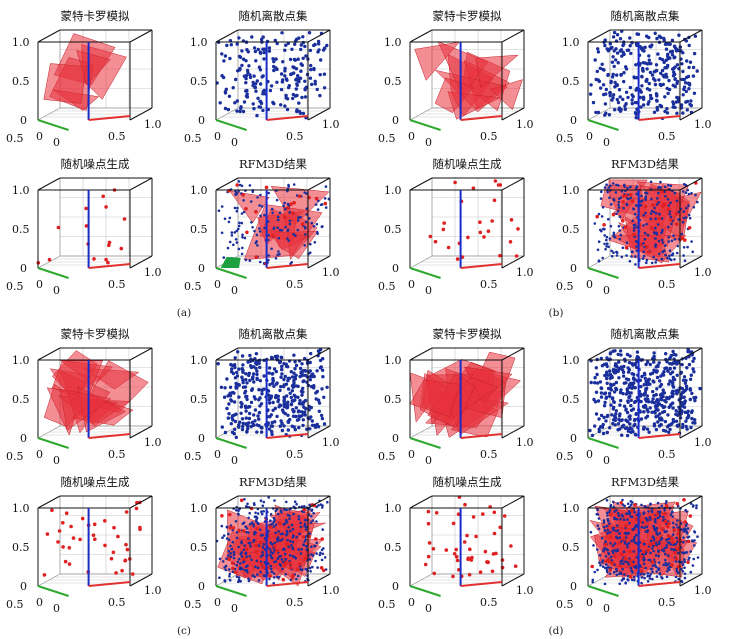 The image size is (748, 639). I want to click on y-axis-line, so click(109, 436).